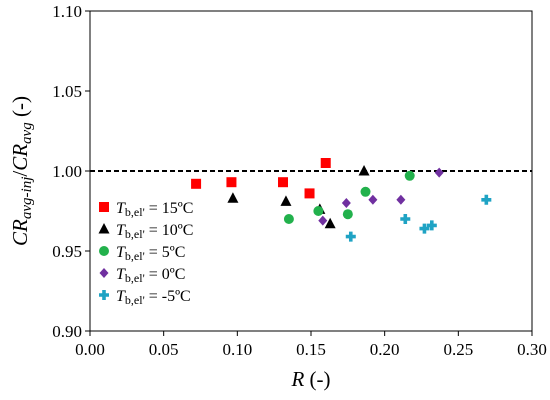 Image resolution: width=550 pixels, height=400 pixels. What do you see at coordinates (67, 91) in the screenshot?
I see `y-tick-label: 1.05` at bounding box center [67, 91].